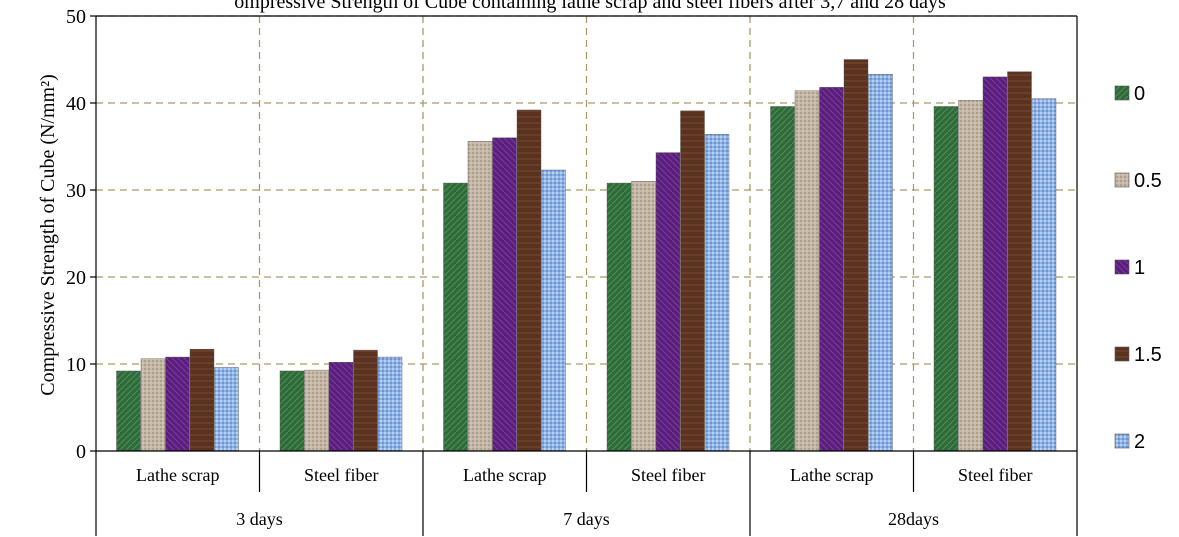 Image resolution: width=1179 pixels, height=537 pixels. Describe the element at coordinates (365, 400) in the screenshot. I see `bar-1-series-1.5` at that location.